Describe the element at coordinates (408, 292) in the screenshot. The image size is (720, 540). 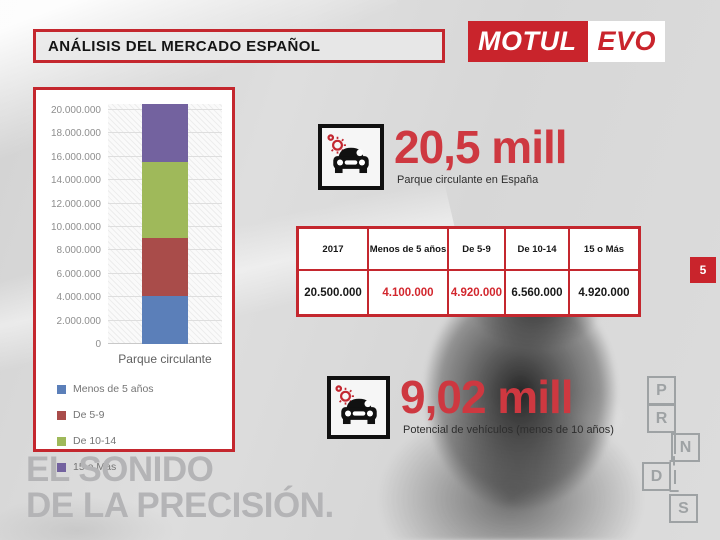
I see `table-value-cell: 4.100.000` at that location.